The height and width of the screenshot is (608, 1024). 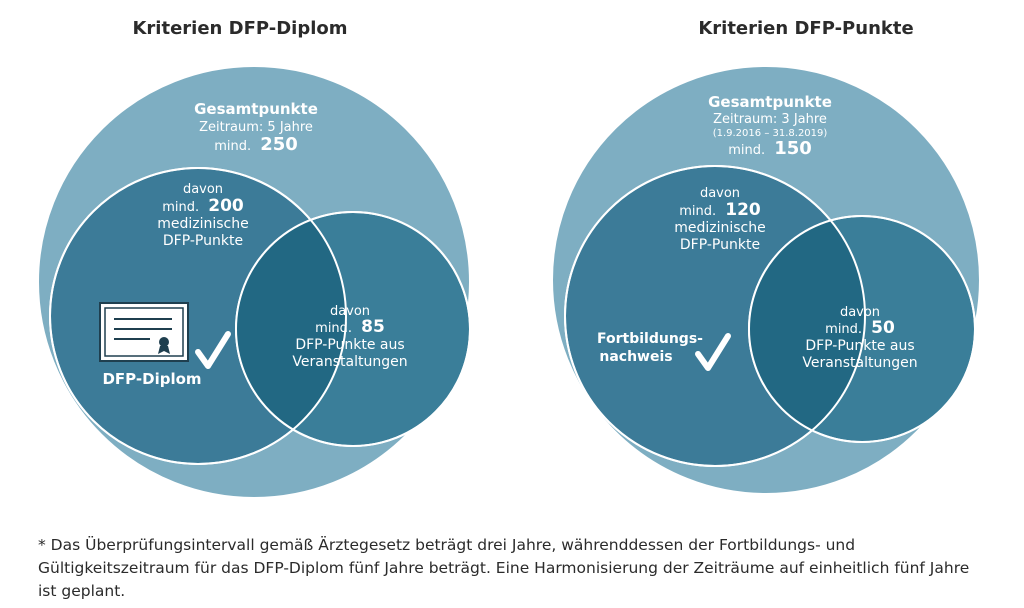 What do you see at coordinates (373, 327) in the screenshot?
I see `inner-min-value: 85` at bounding box center [373, 327].